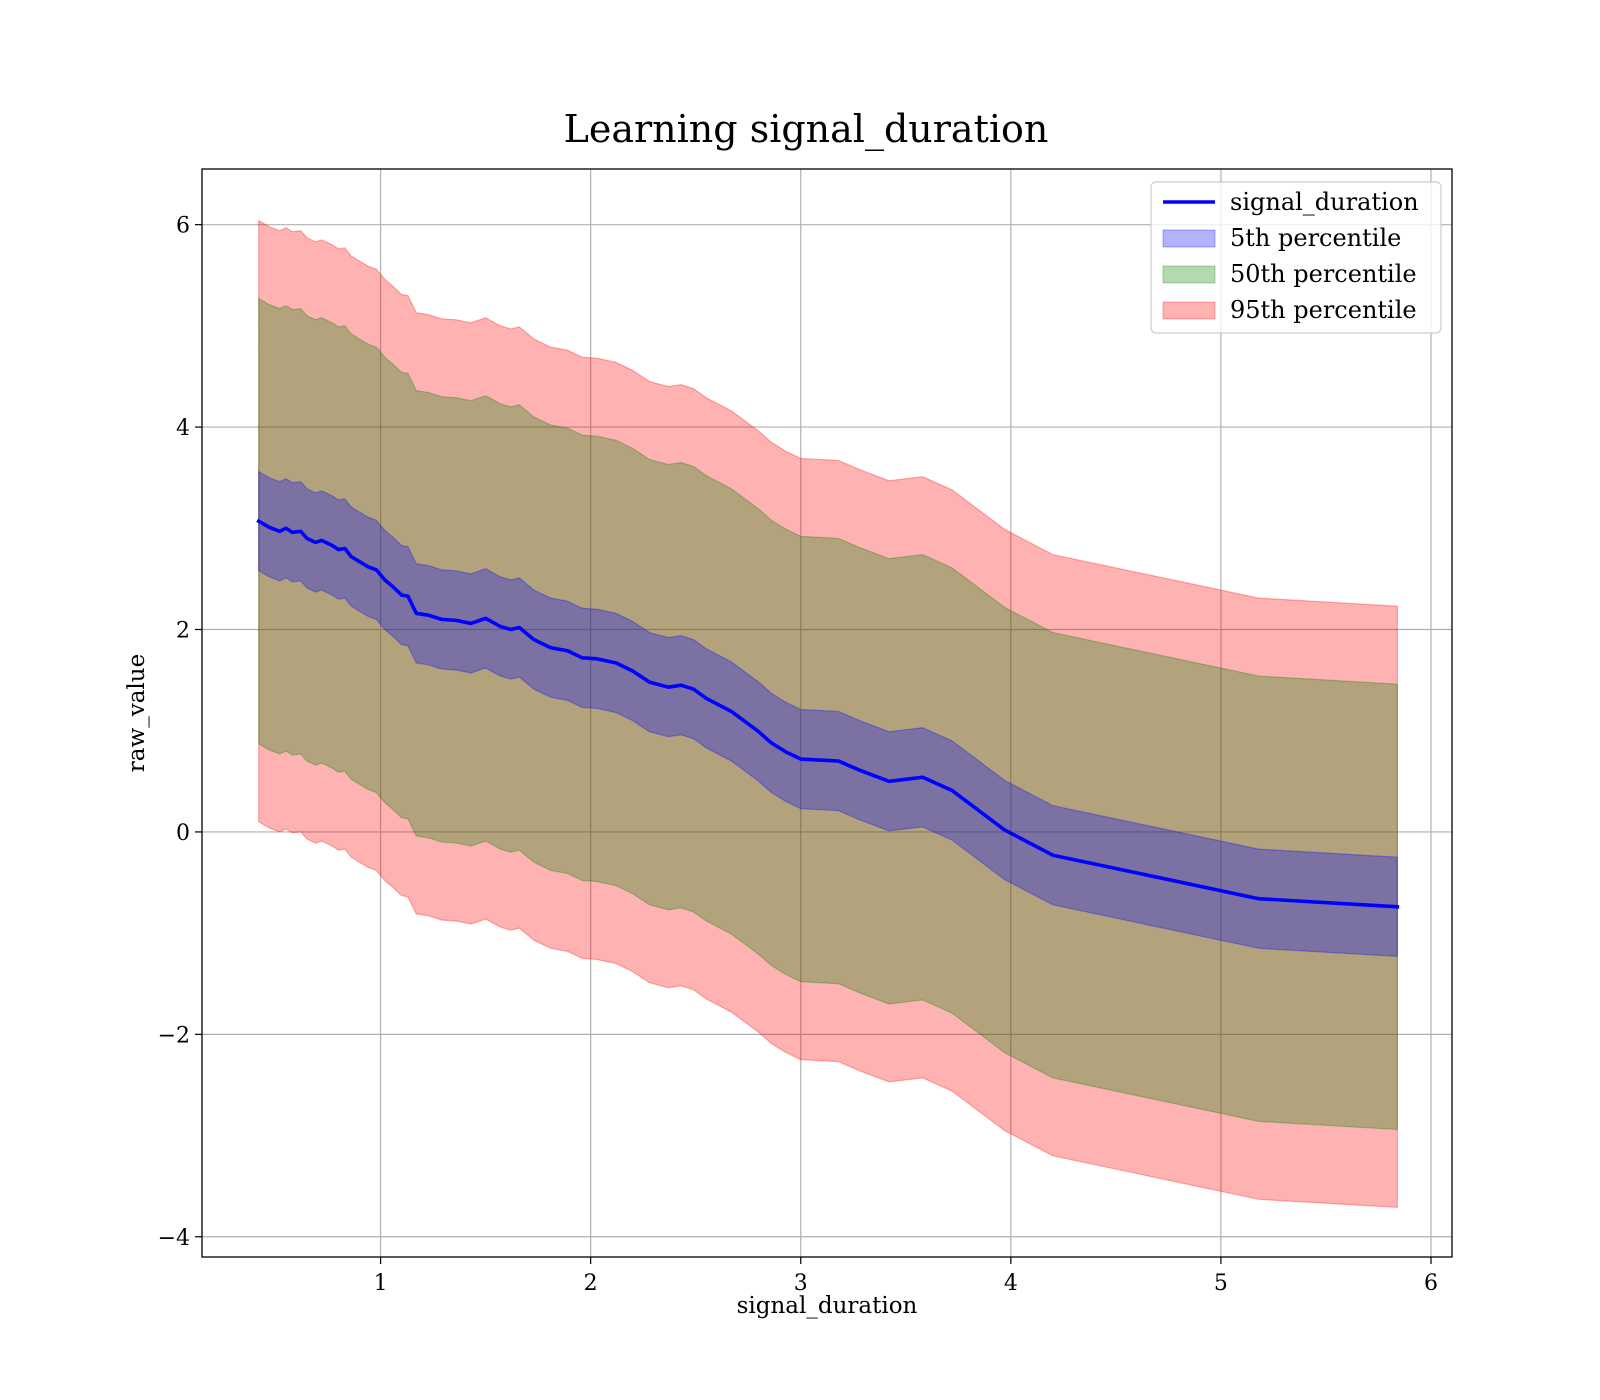  What do you see at coordinates (183, 226) in the screenshot?
I see `y-tick-label: 6` at bounding box center [183, 226].